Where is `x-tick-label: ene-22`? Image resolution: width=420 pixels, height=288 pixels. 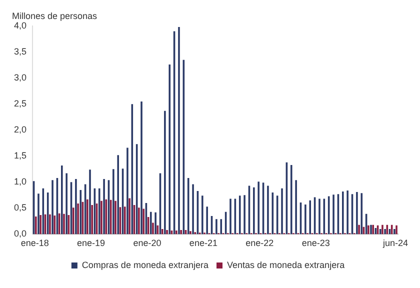 x-tick-label: ene-22 is located at coordinates (260, 243).